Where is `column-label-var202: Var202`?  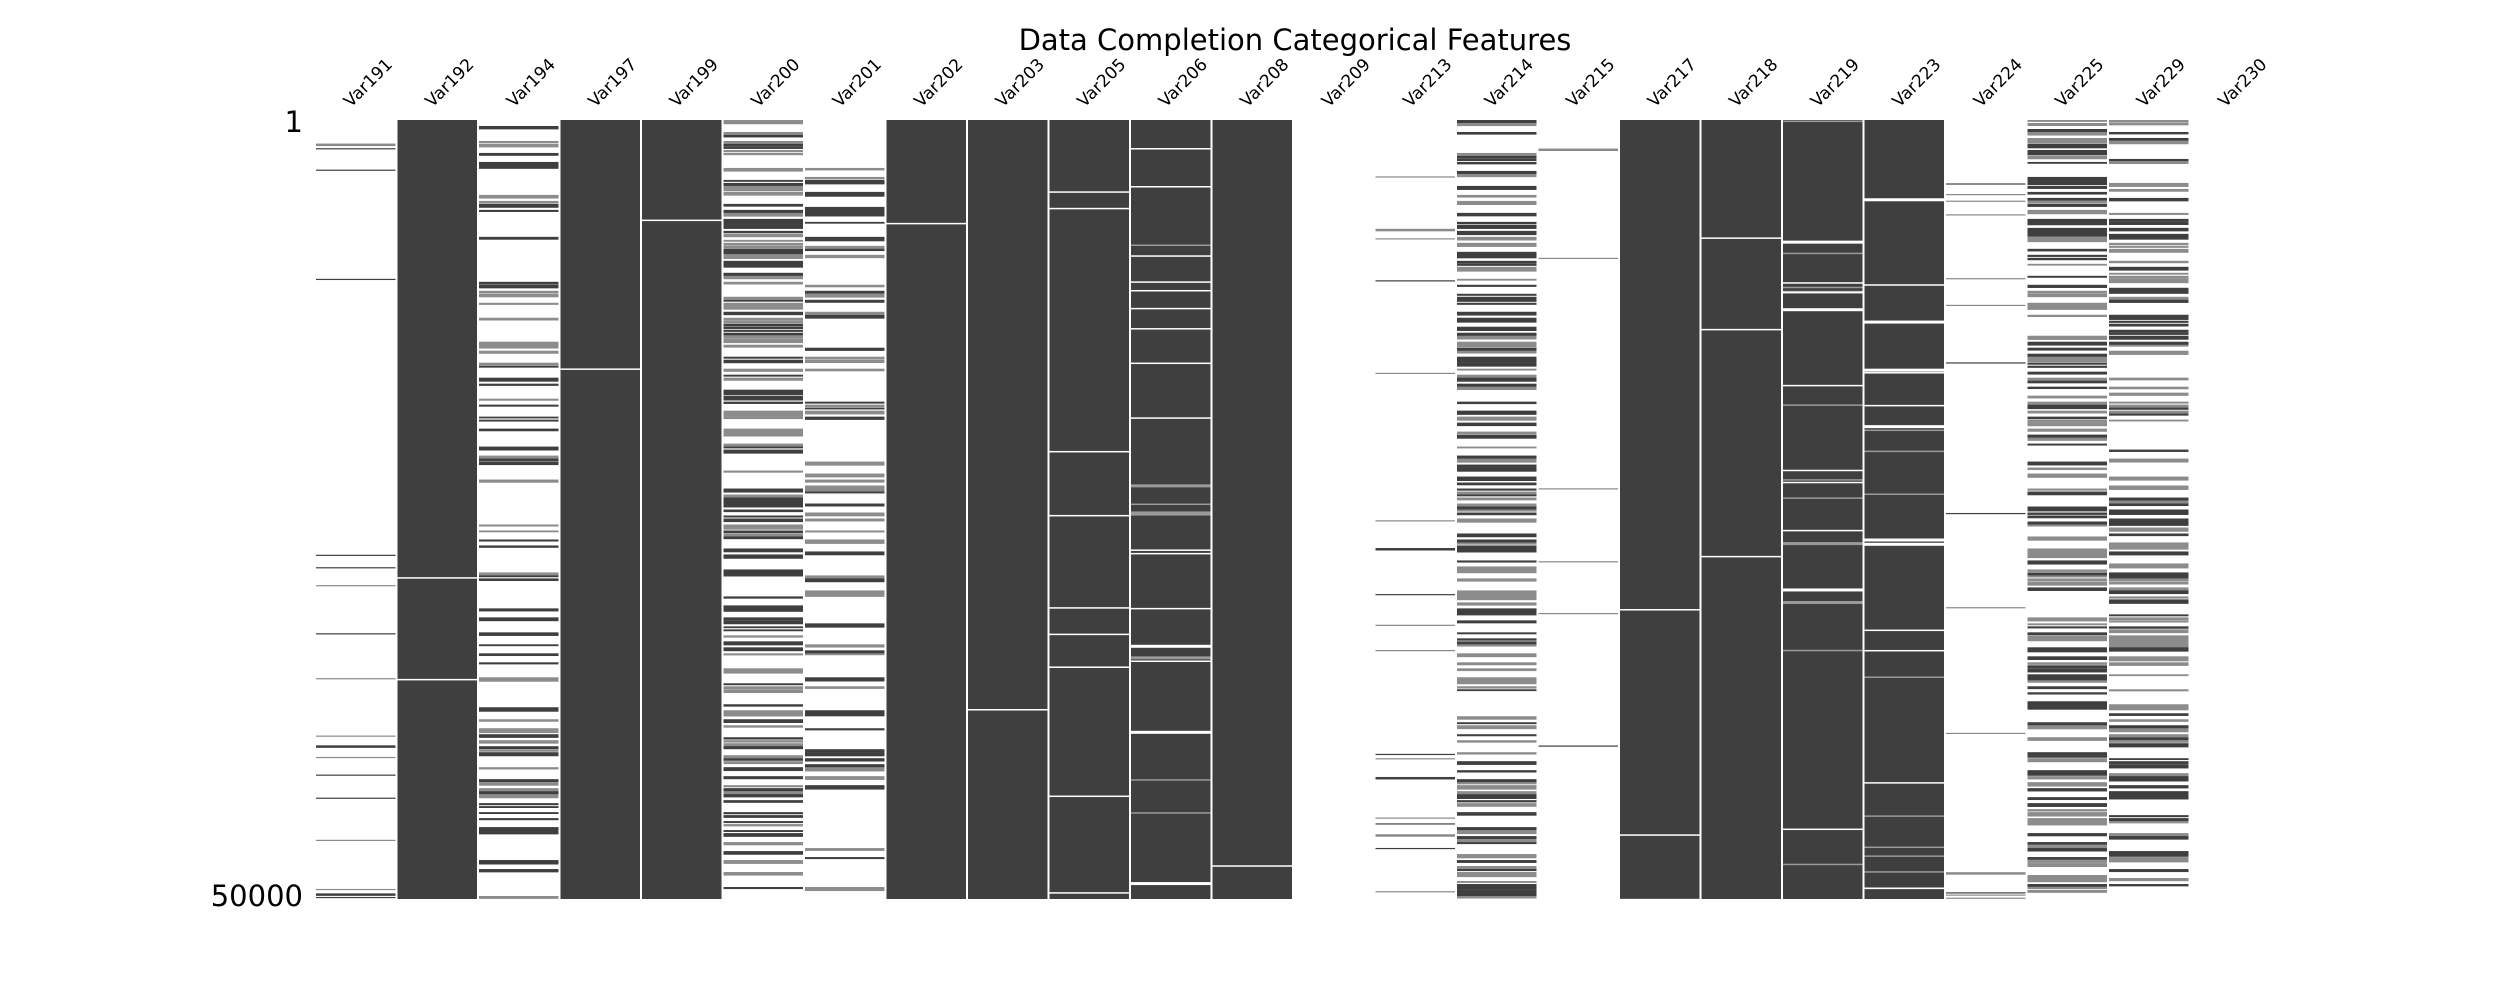
column-label-var202: Var202 is located at coordinates (939, 83).